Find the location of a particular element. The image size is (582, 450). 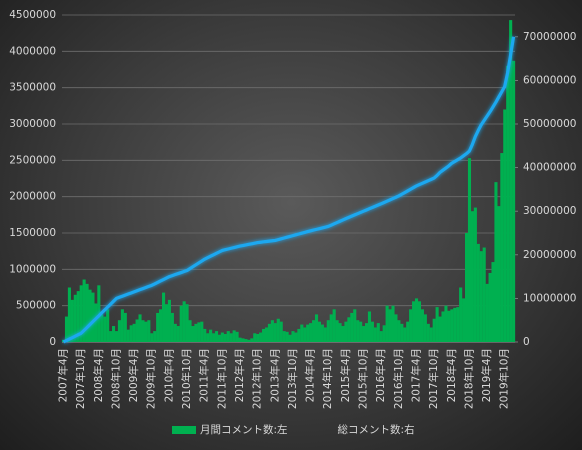

y2-tick-label: 50000000 is located at coordinates (549, 124).